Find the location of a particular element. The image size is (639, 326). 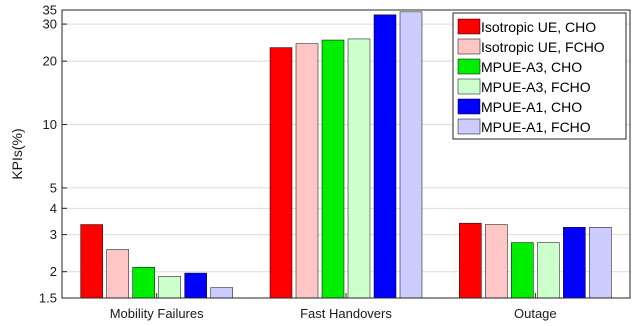

legend-label: Isotropic UE, CHO is located at coordinates (538, 27).